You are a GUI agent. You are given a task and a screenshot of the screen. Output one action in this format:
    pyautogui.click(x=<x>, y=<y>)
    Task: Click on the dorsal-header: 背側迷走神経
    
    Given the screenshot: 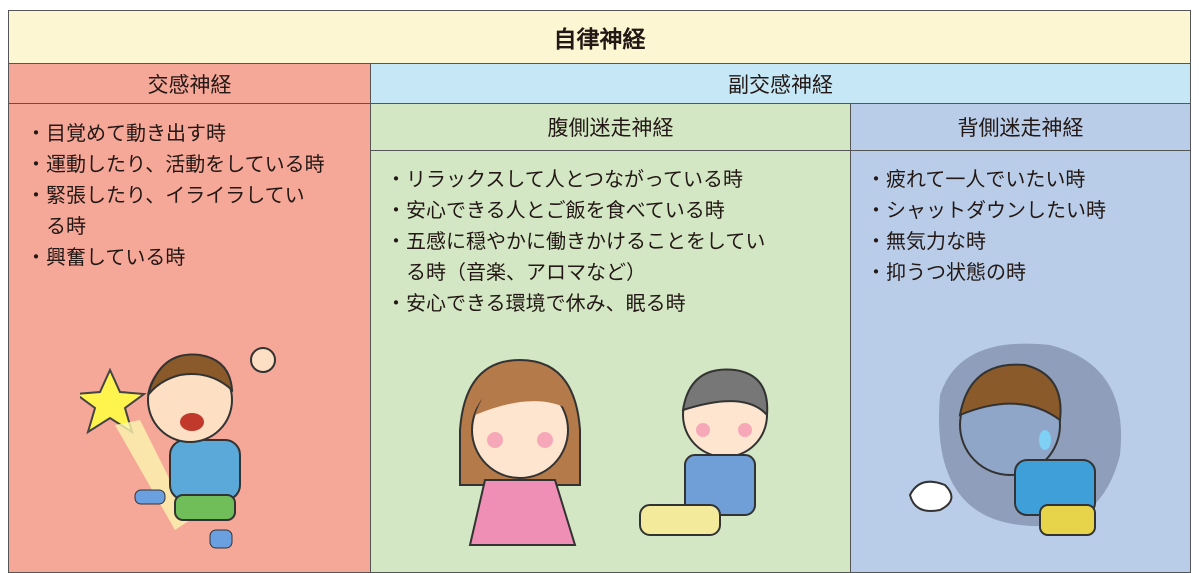 What is the action you would take?
    pyautogui.click(x=1020, y=127)
    